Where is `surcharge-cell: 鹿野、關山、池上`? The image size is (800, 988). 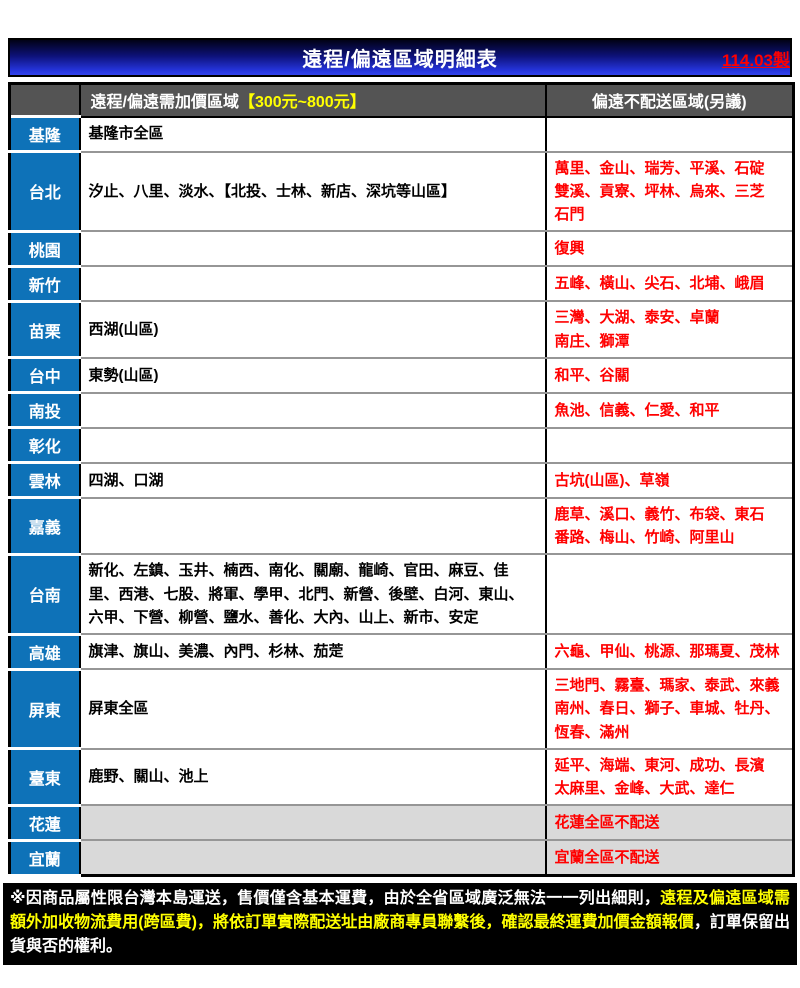 surcharge-cell: 鹿野、關山、池上 is located at coordinates (312, 777).